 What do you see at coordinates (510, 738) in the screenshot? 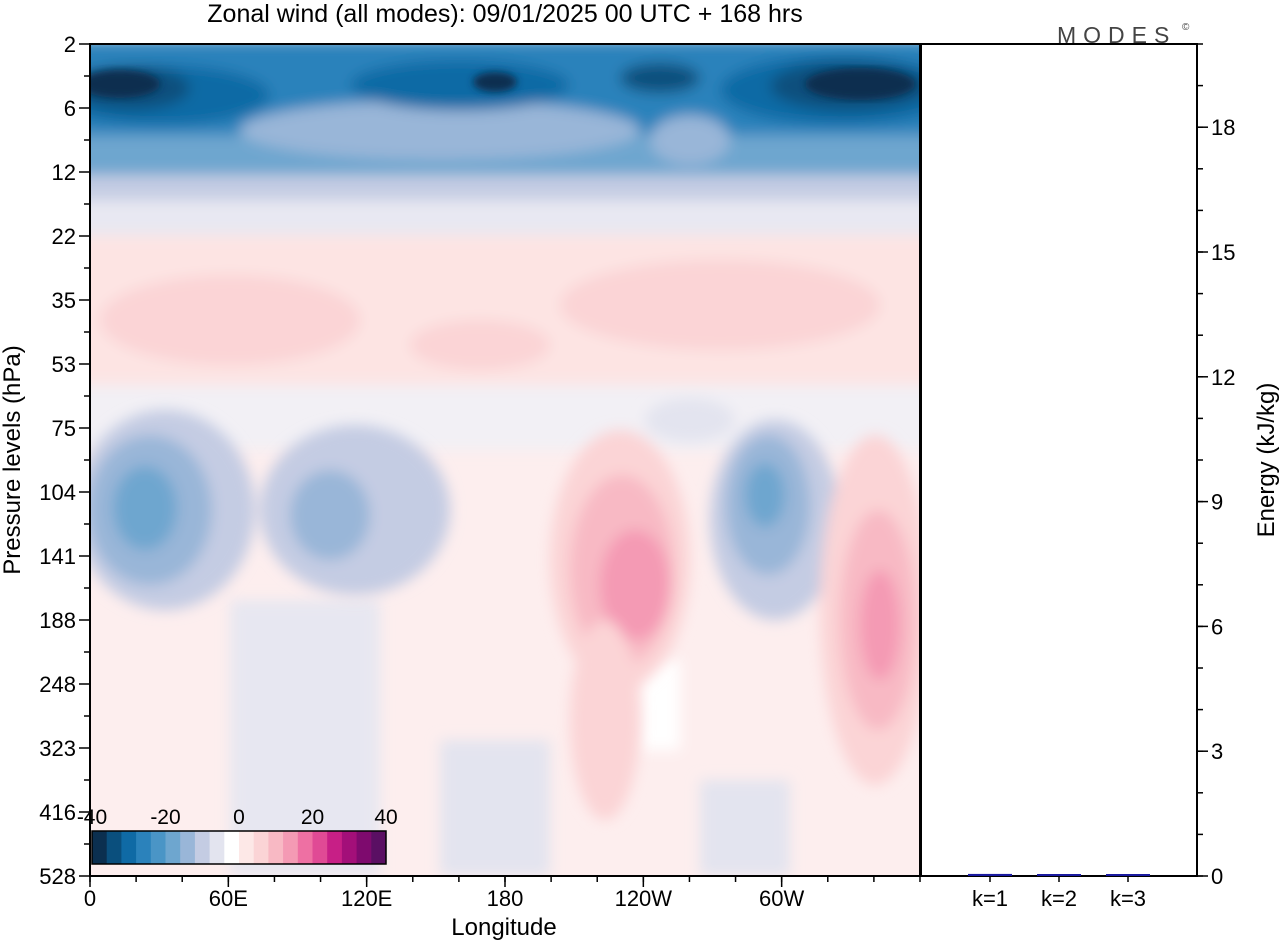
I see `field-lower-weak` at bounding box center [510, 738].